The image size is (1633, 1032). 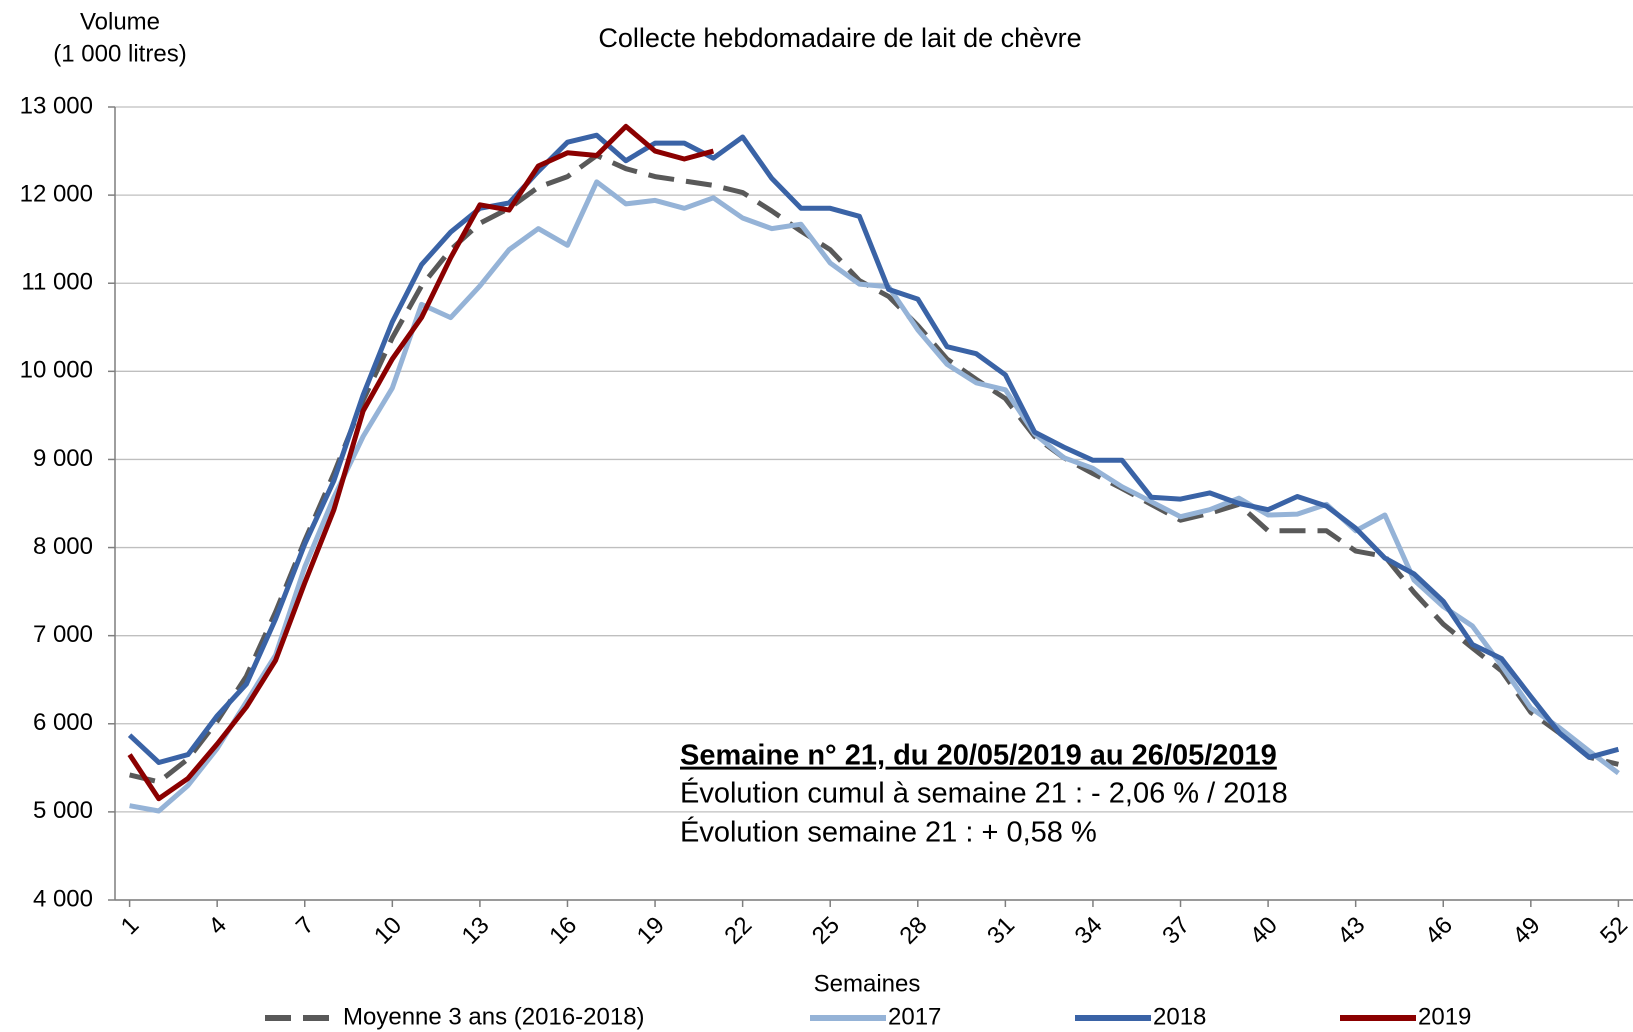 I want to click on y-tick-label: 9 000, so click(x=63, y=458).